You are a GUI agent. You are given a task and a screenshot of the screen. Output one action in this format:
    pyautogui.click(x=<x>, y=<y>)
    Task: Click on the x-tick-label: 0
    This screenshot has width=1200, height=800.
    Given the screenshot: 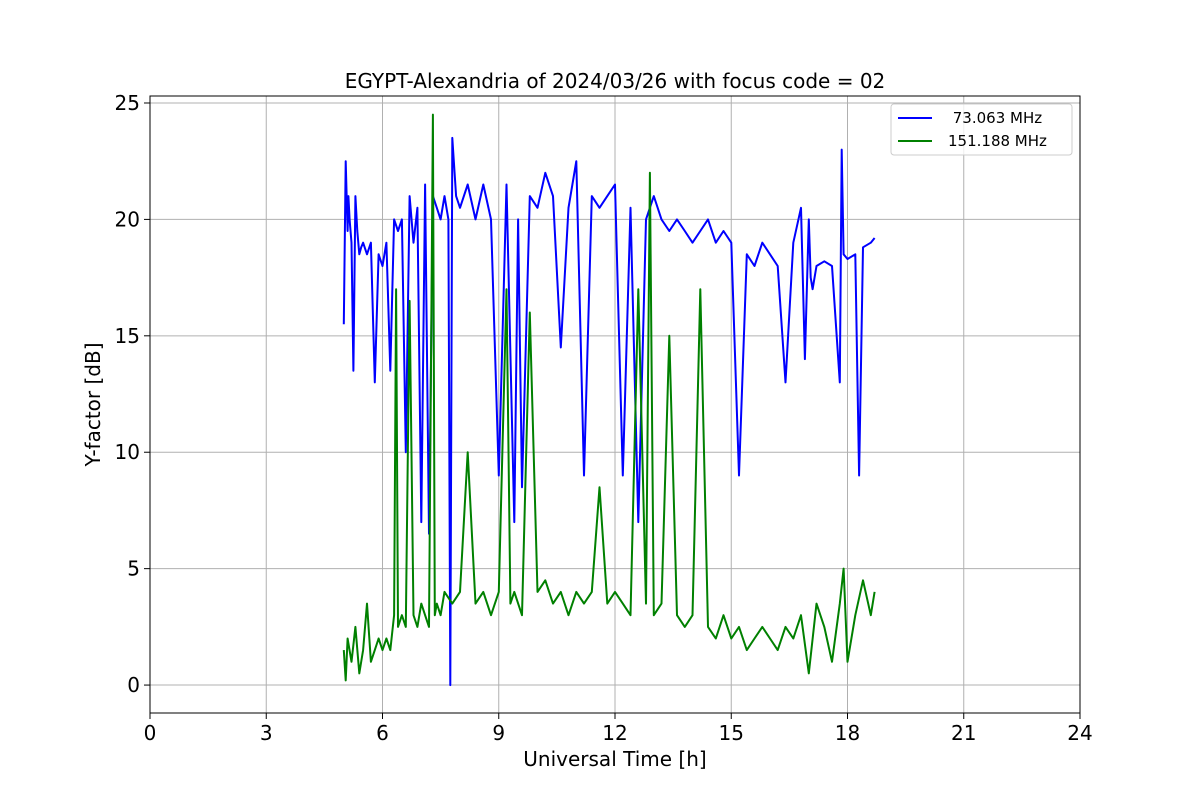 What is the action you would take?
    pyautogui.click(x=150, y=733)
    